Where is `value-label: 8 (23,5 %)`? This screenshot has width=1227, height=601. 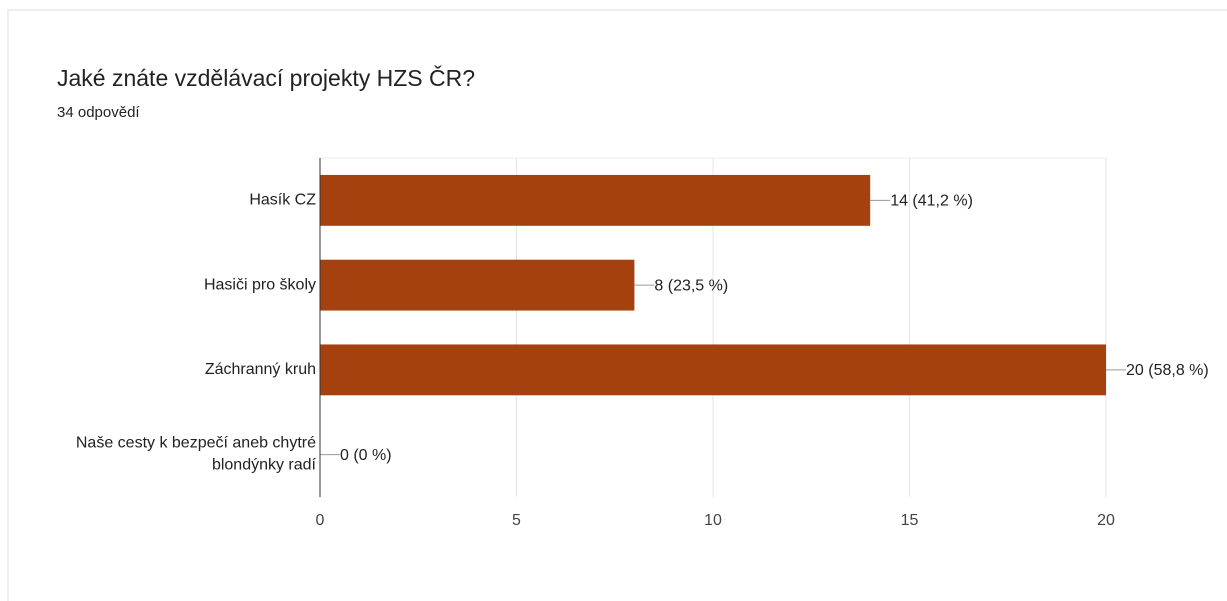
value-label: 8 (23,5 %) is located at coordinates (691, 285).